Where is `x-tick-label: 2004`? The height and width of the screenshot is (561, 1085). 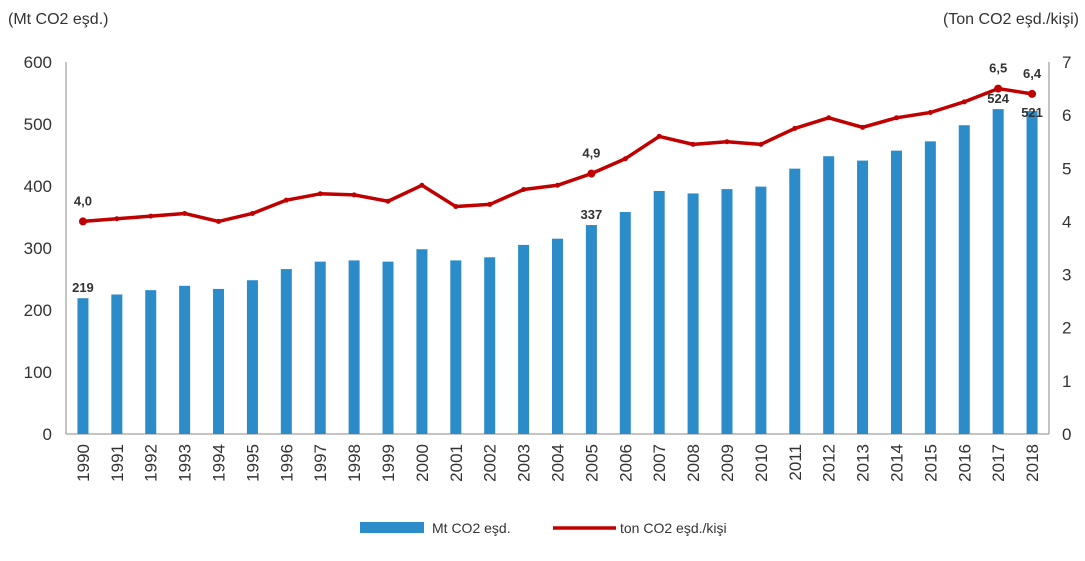
x-tick-label: 2004 is located at coordinates (558, 463).